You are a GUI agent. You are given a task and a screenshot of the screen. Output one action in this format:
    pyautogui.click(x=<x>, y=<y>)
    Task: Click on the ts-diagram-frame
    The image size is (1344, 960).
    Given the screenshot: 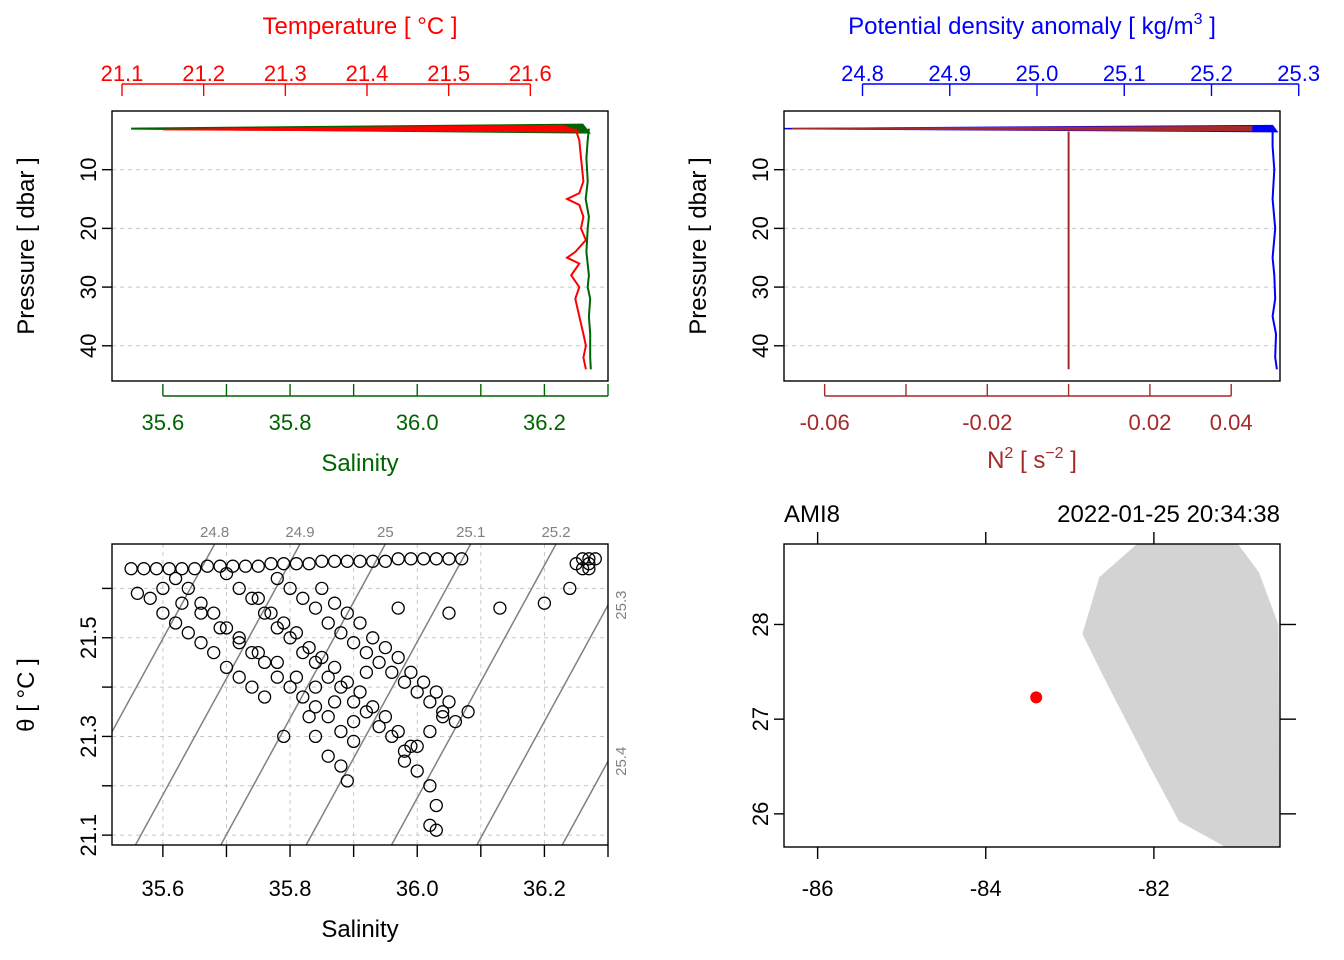 What is the action you would take?
    pyautogui.click(x=360, y=694)
    